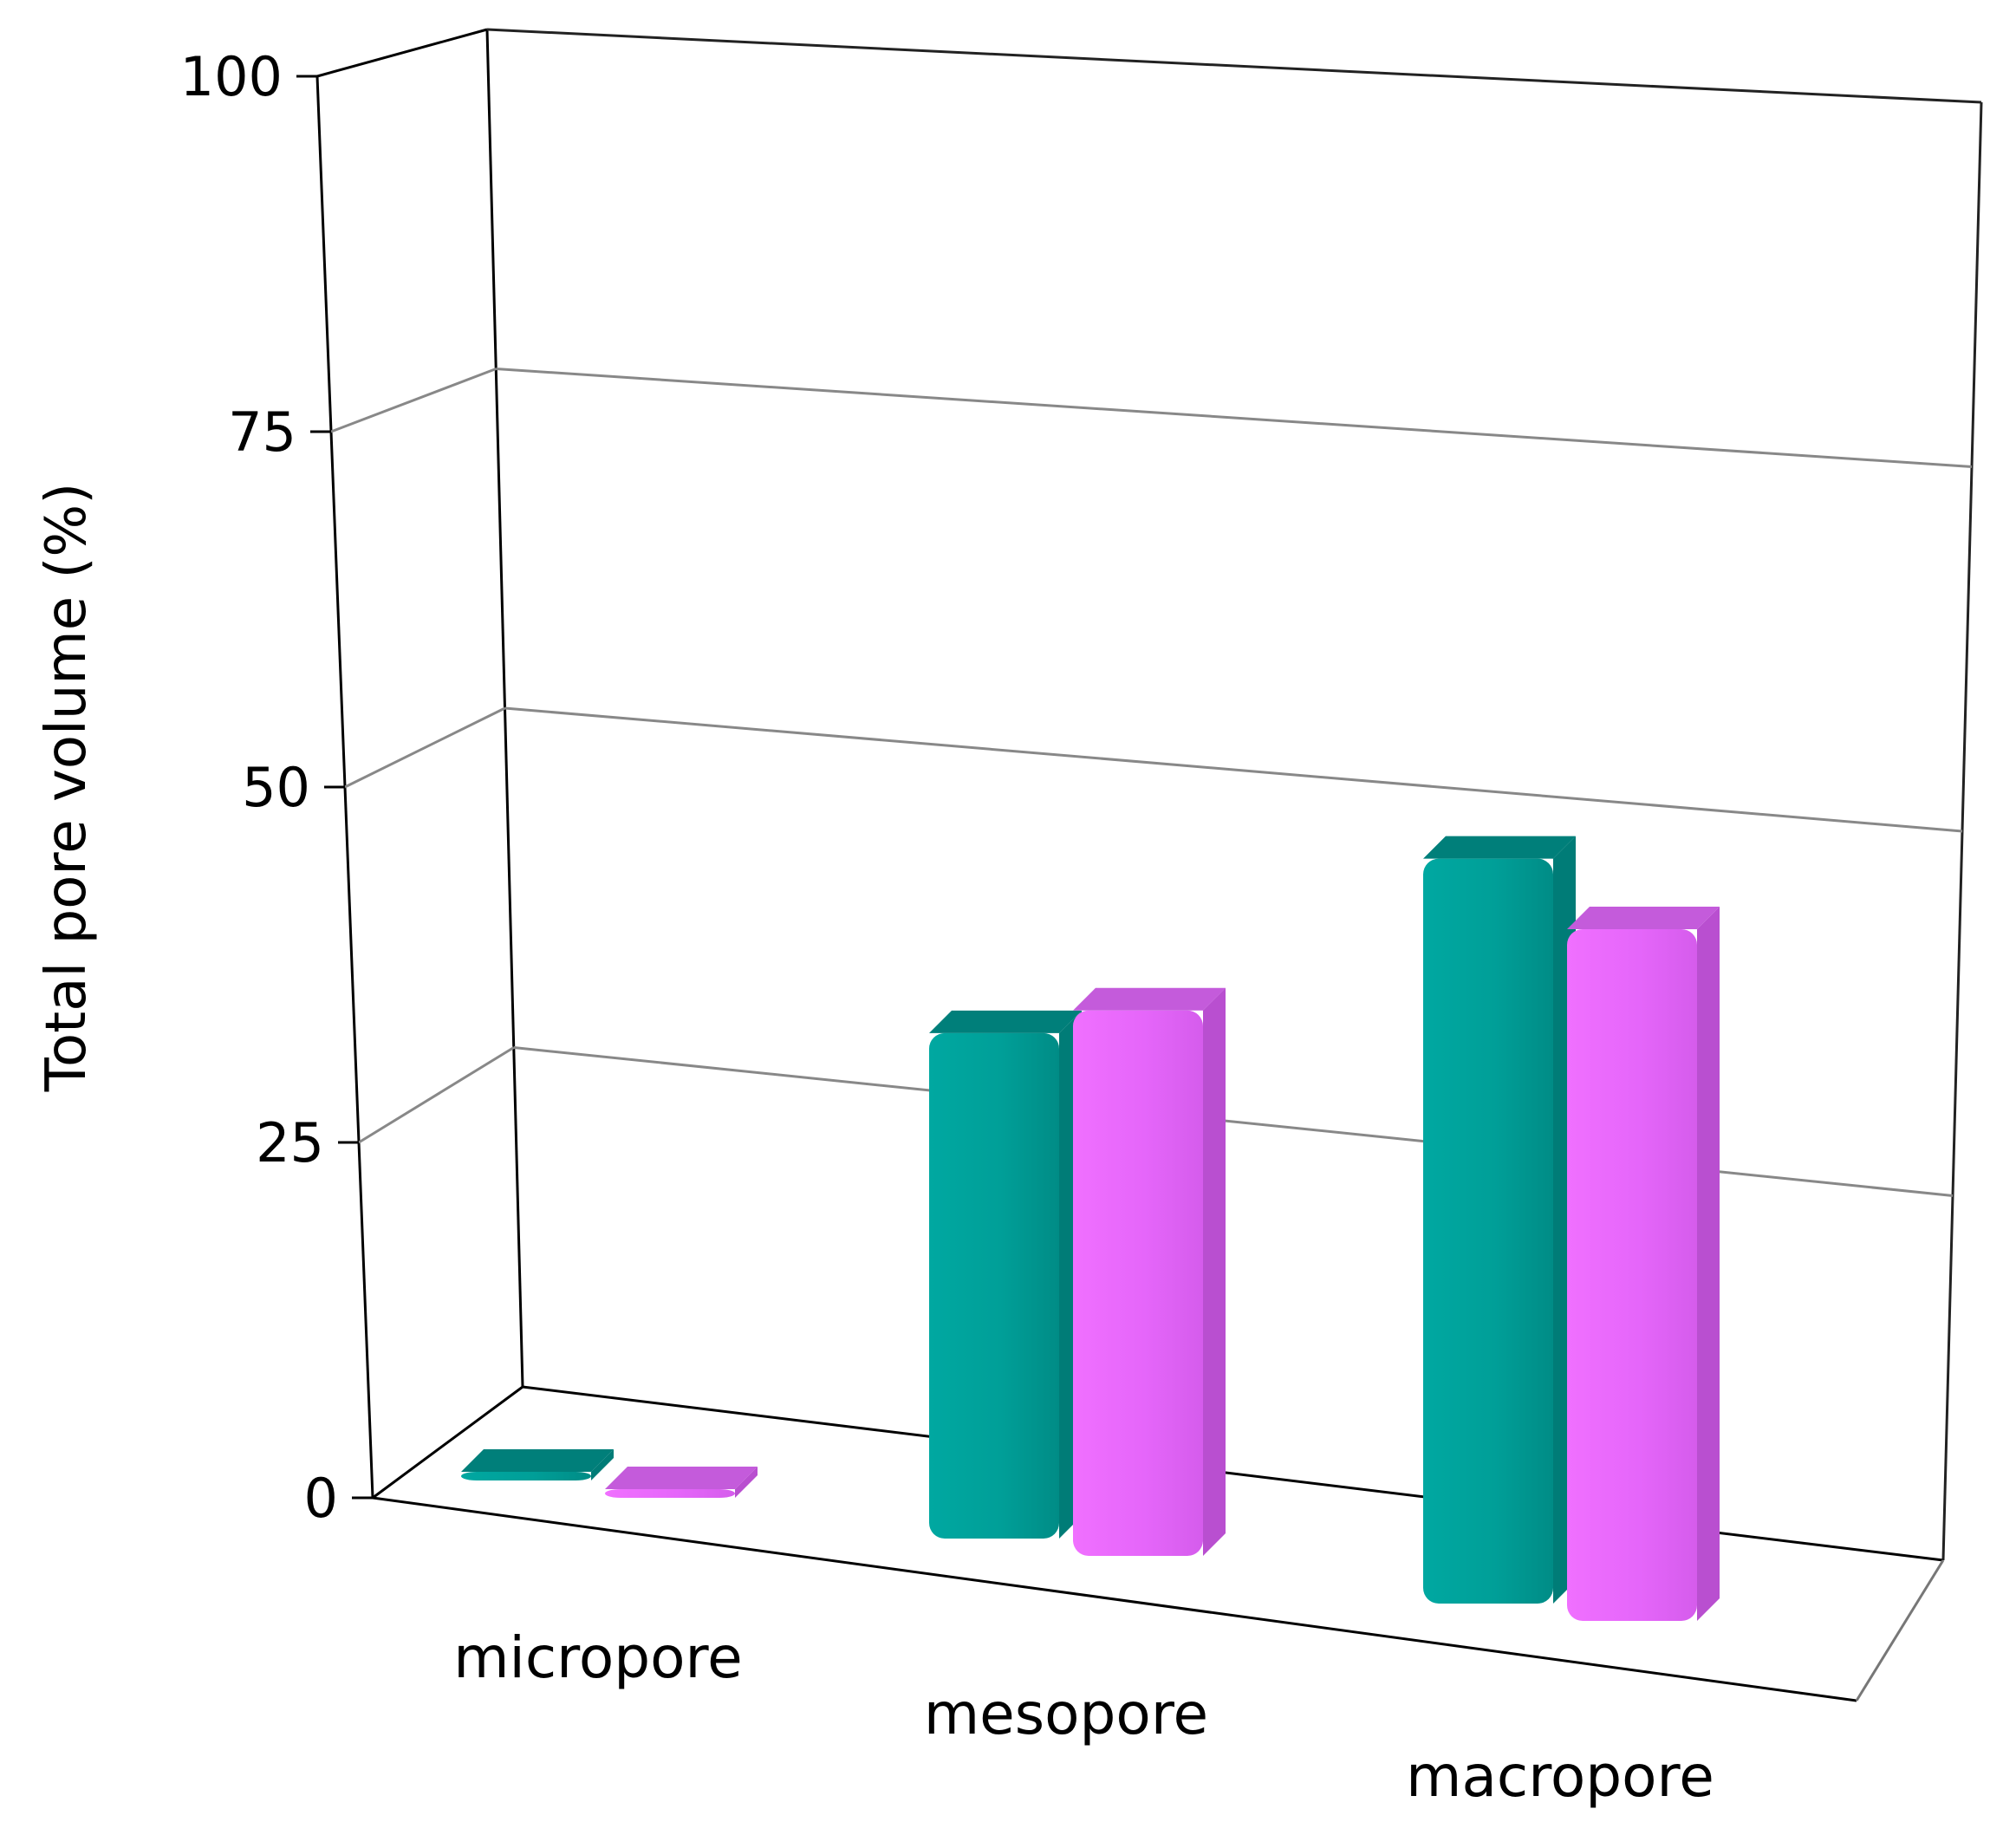 The image size is (2016, 1835). What do you see at coordinates (598, 1657) in the screenshot?
I see `category-label-micropore: micropore` at bounding box center [598, 1657].